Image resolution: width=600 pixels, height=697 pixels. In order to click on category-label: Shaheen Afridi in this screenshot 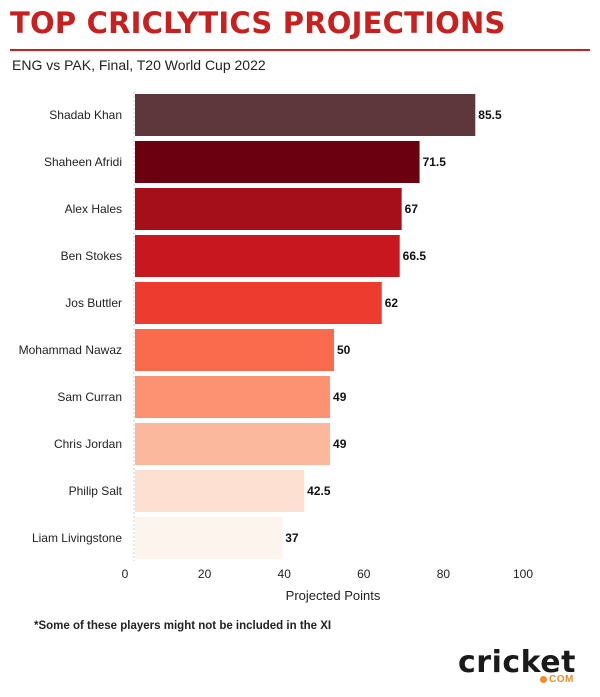, I will do `click(83, 162)`.